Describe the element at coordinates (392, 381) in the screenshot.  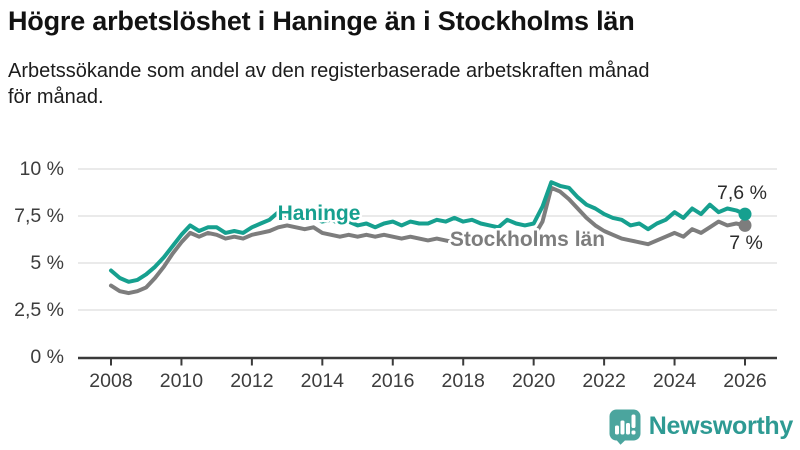
I see `x-axis-tick-label: 2016` at that location.